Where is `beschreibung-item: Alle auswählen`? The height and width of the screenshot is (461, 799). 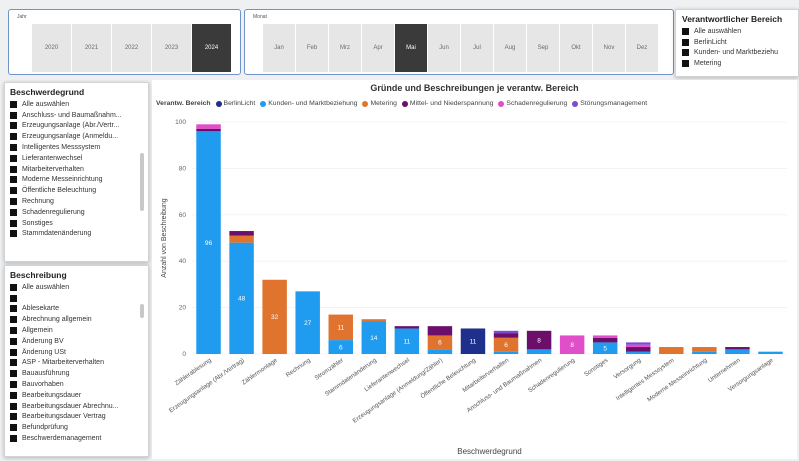
beschreibung-item: Alle auswählen is located at coordinates (76, 287).